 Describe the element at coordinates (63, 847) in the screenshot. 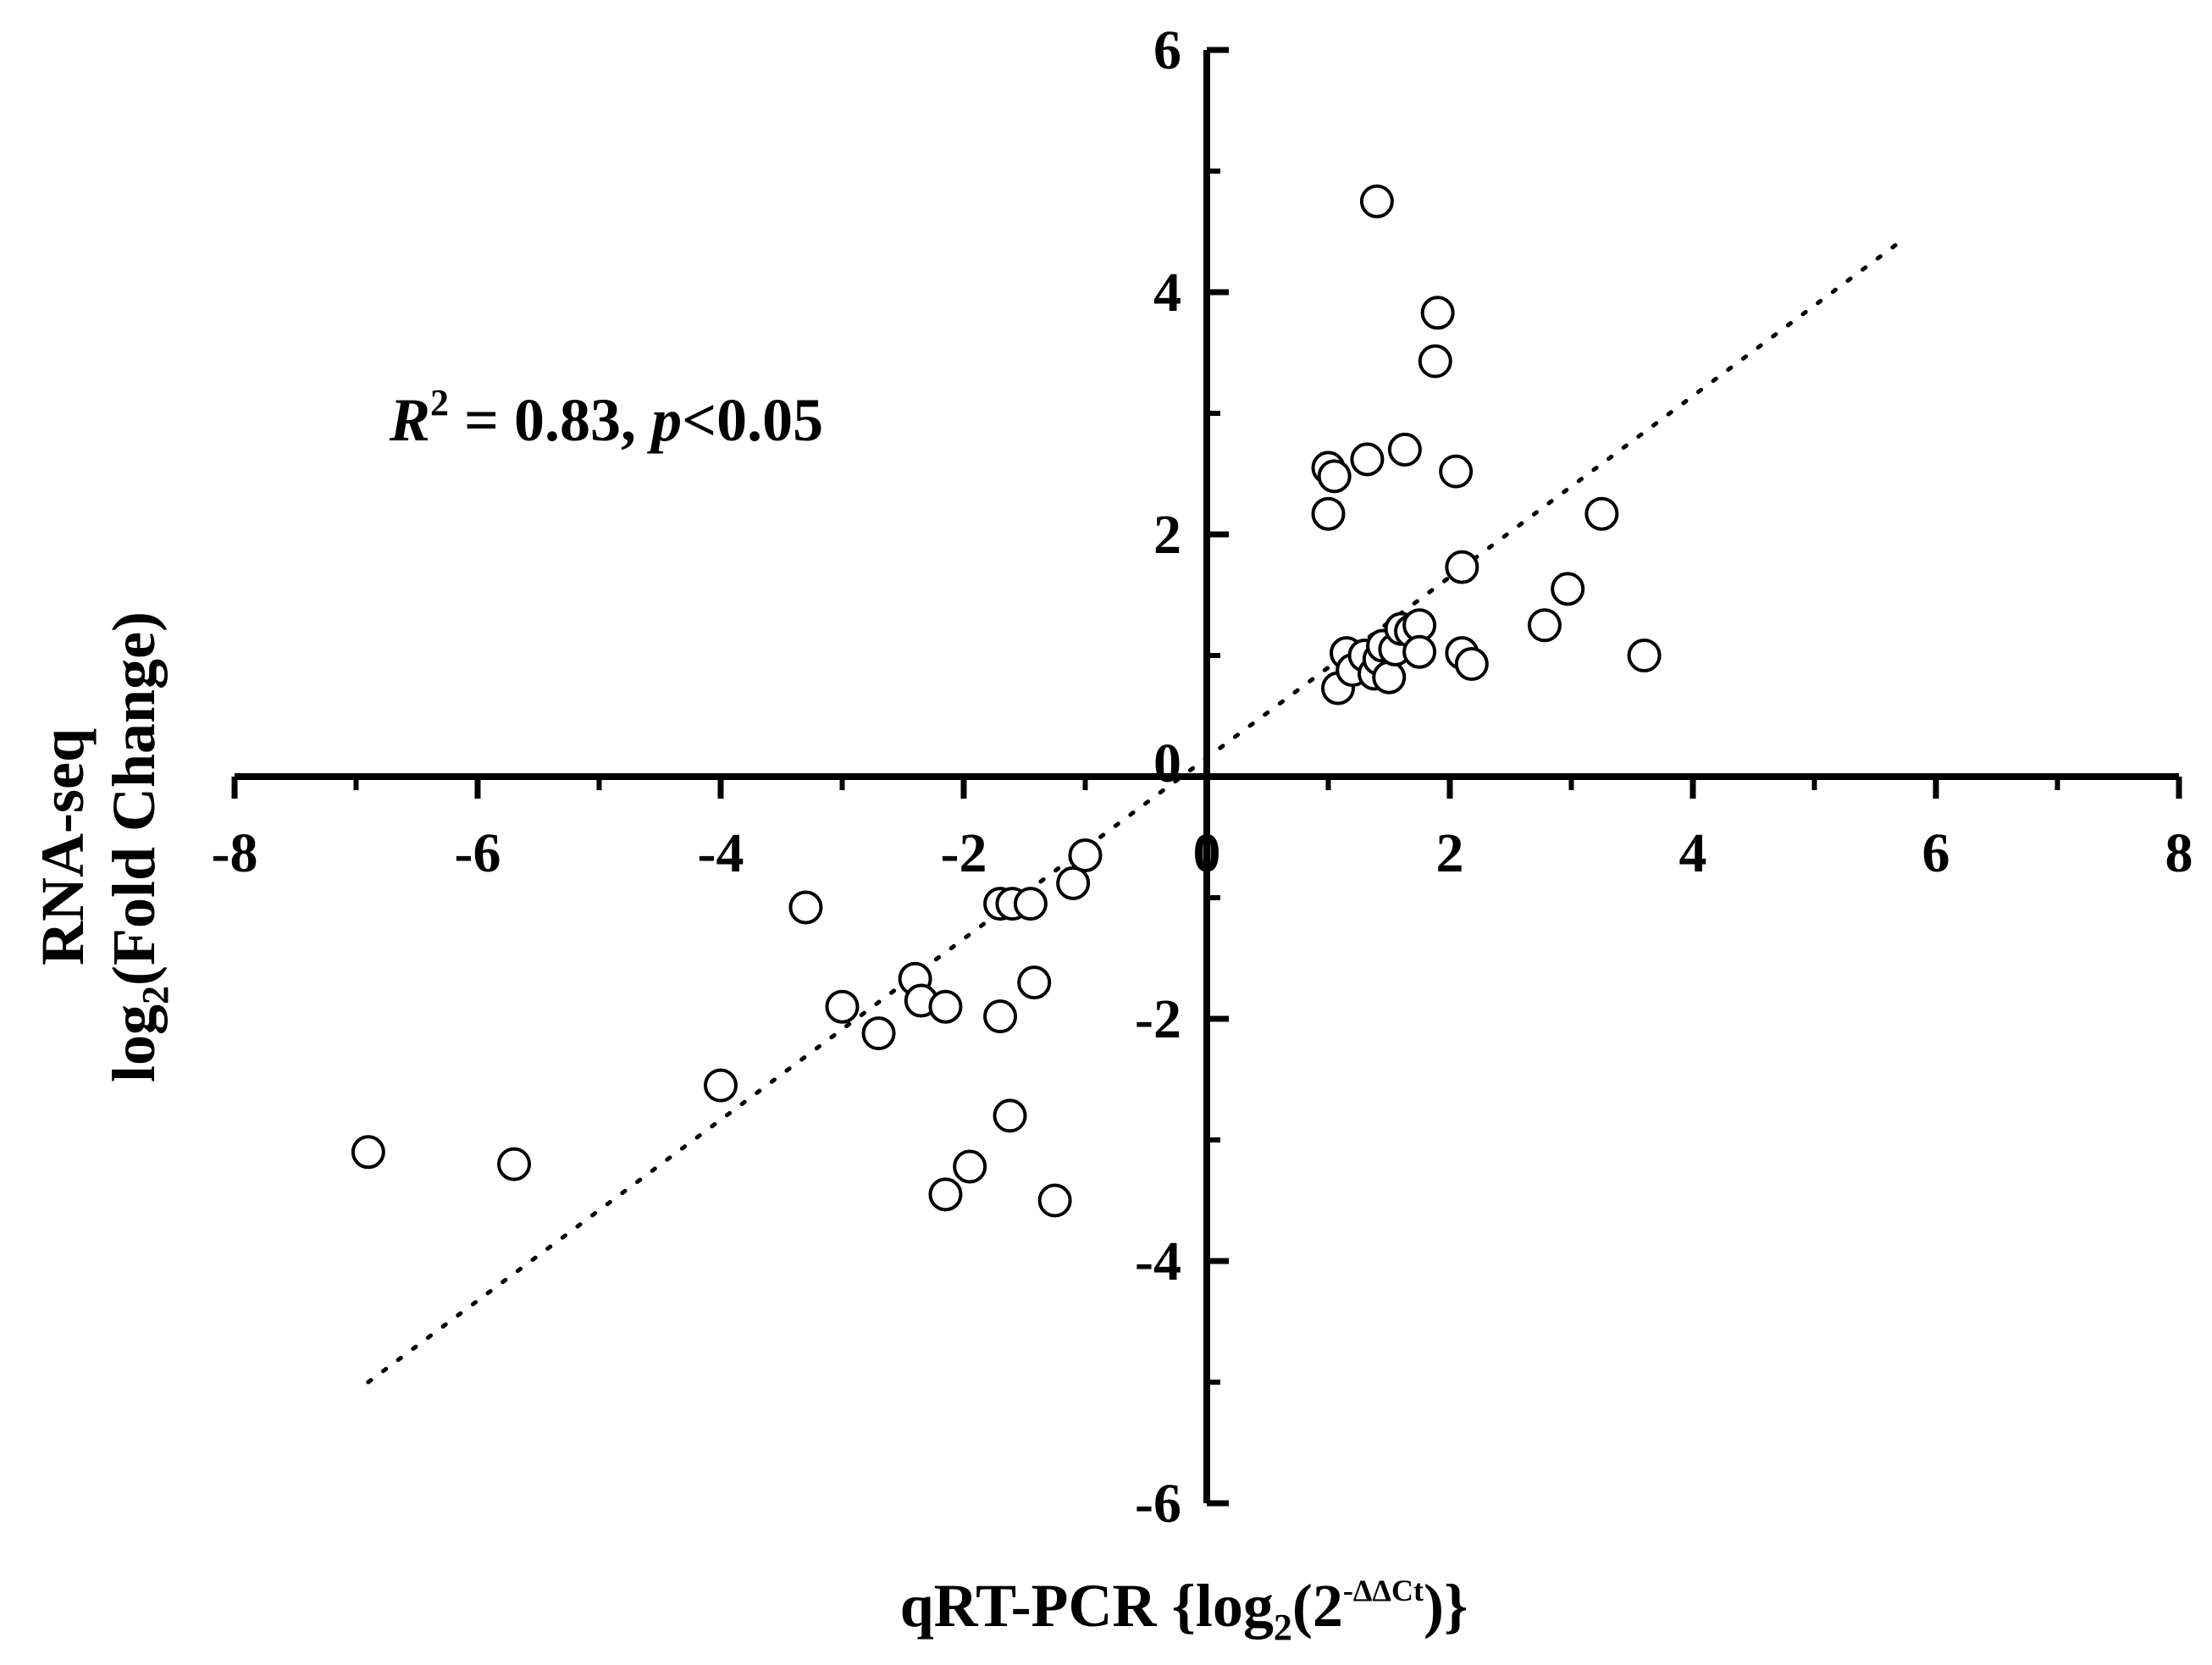

I see `y-axis-title-line1: RNA-seq` at that location.